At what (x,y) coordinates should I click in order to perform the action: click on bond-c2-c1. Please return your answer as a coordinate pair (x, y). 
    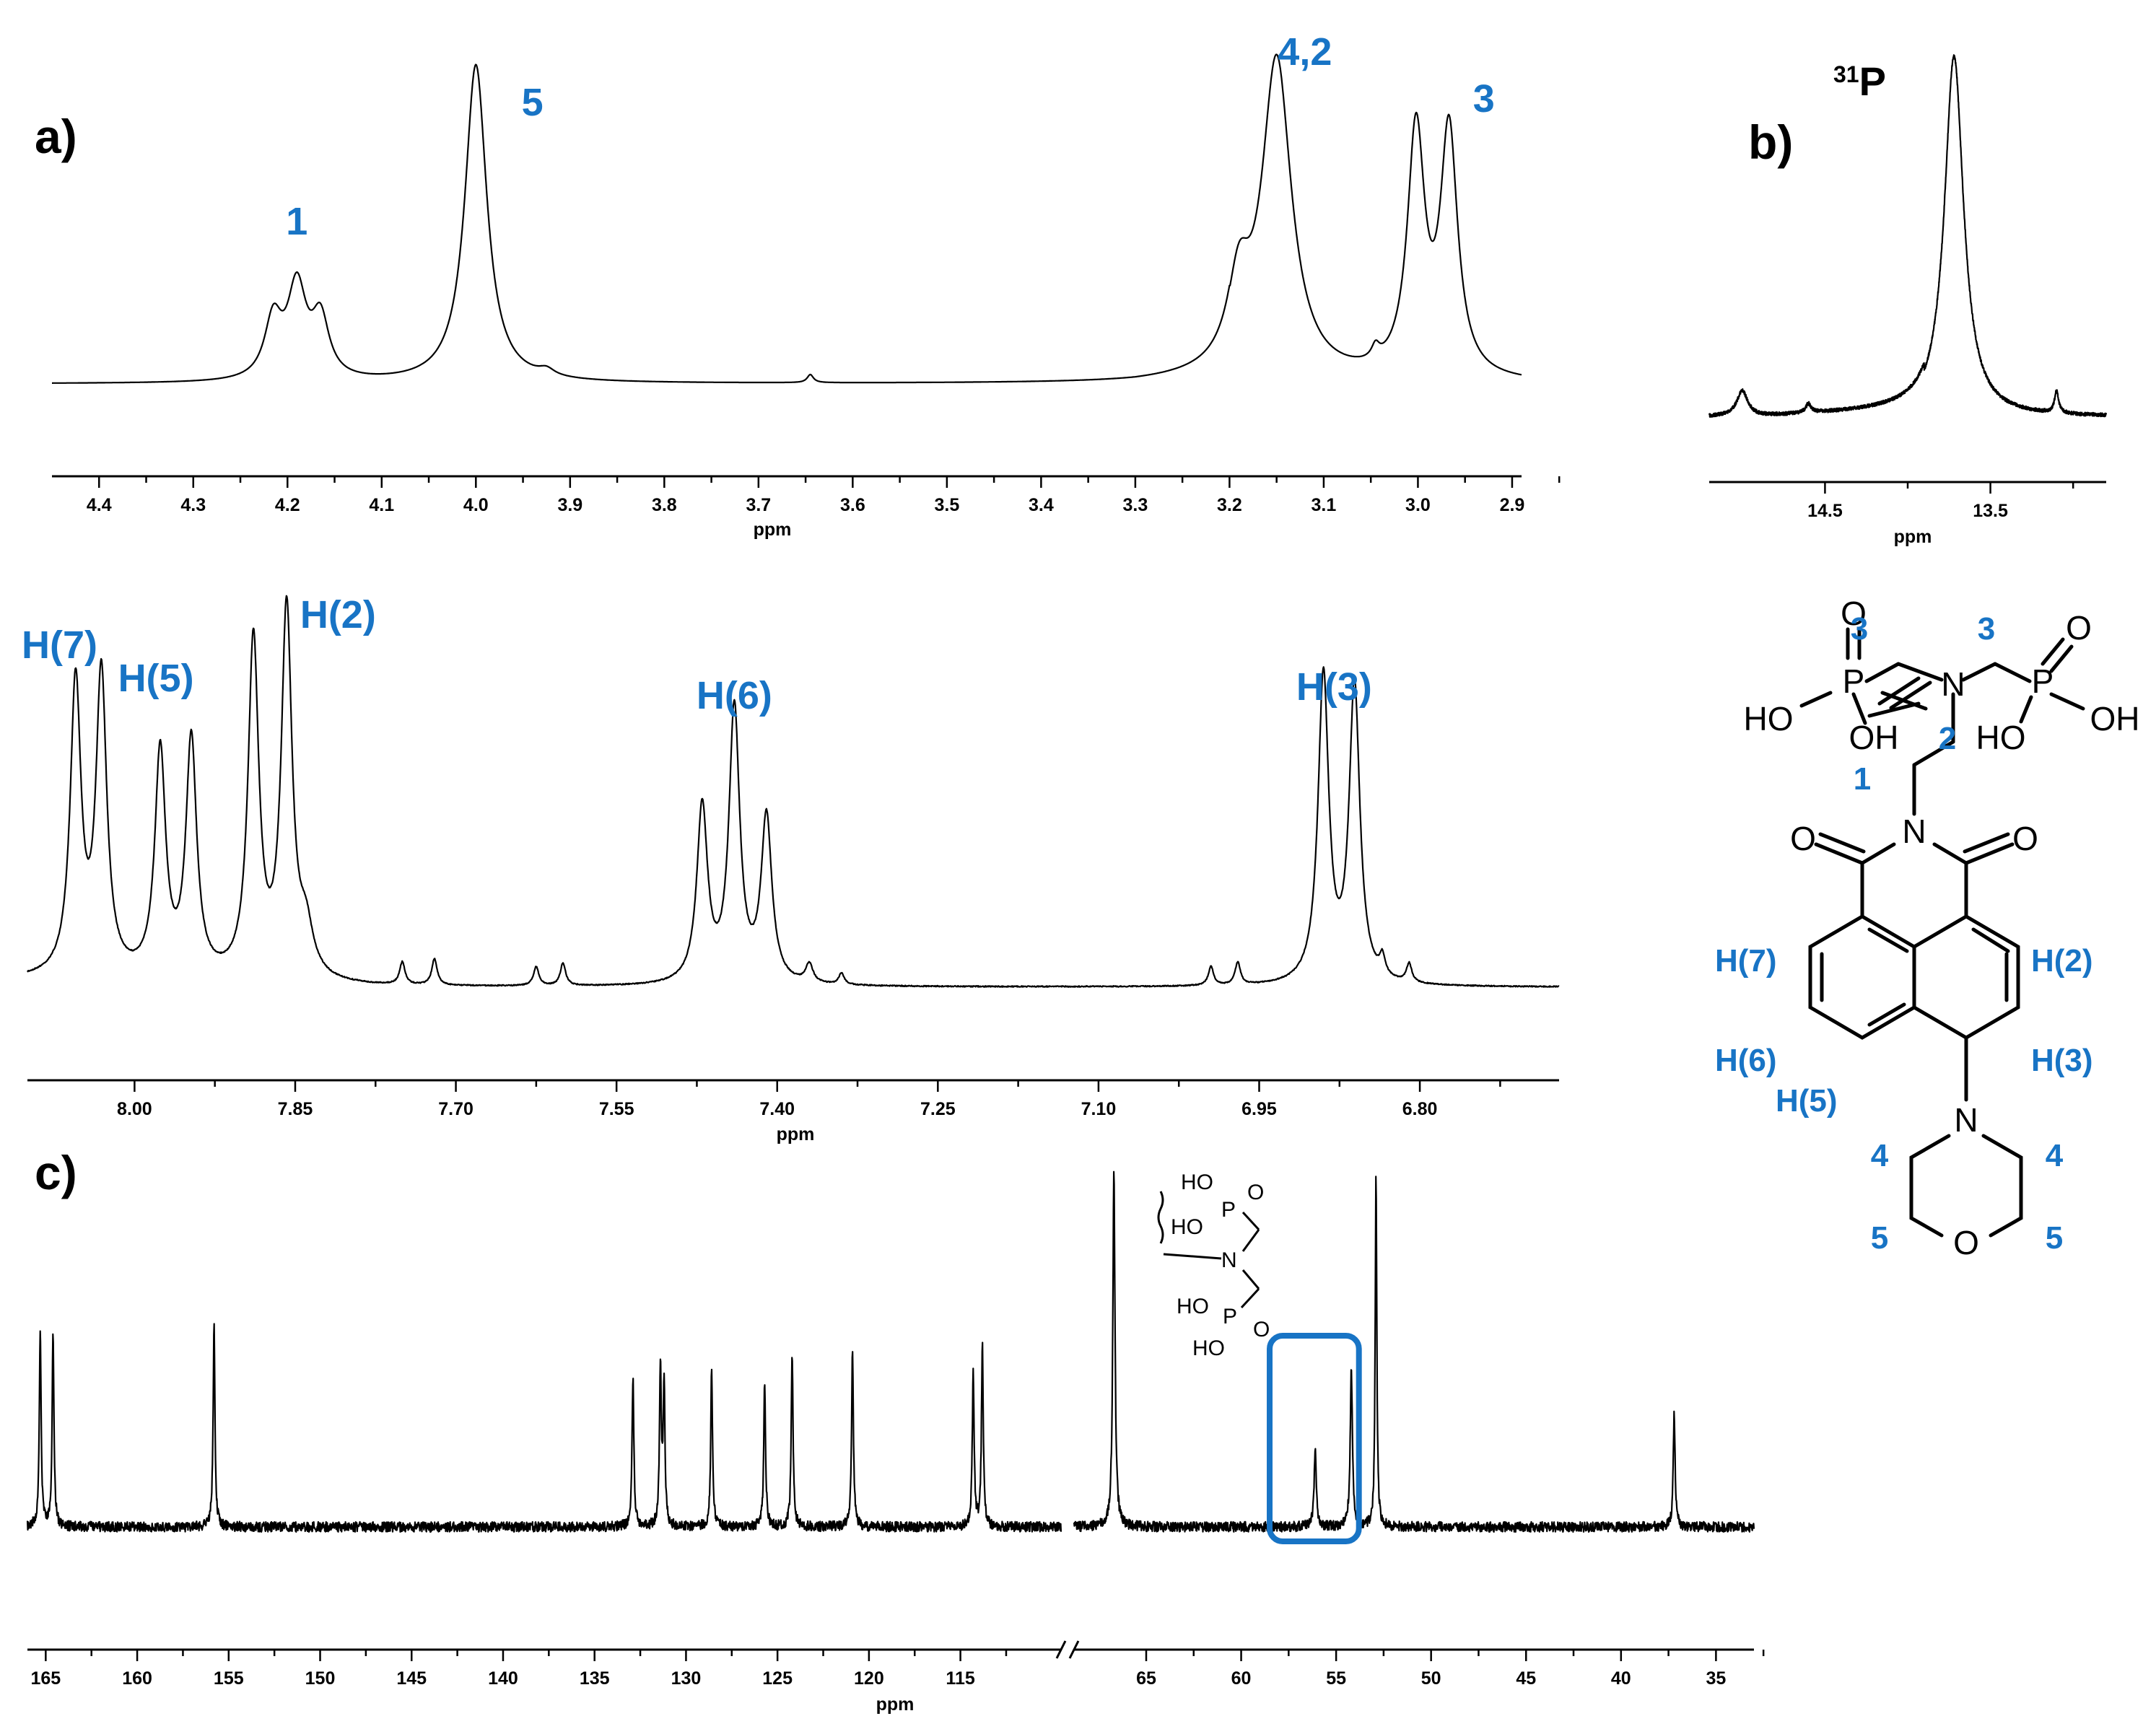
    Looking at the image, I should click on (1933, 754).